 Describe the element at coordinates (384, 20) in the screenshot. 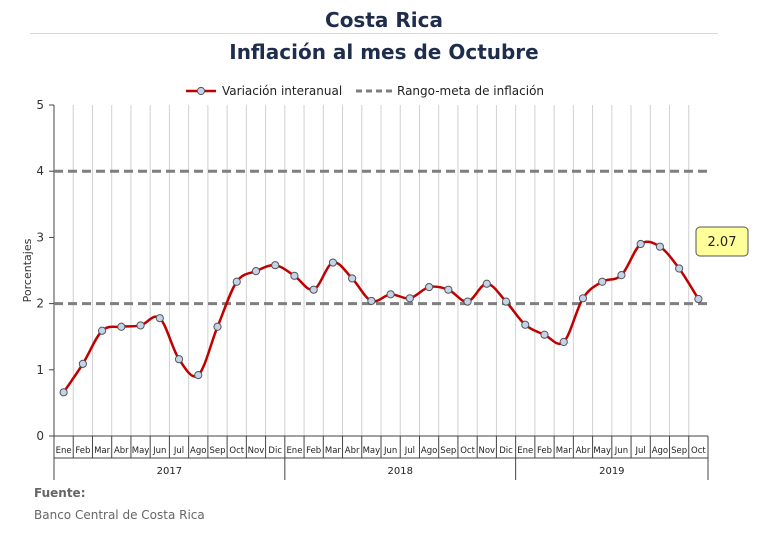

I see `chart-title: Costa Rica` at that location.